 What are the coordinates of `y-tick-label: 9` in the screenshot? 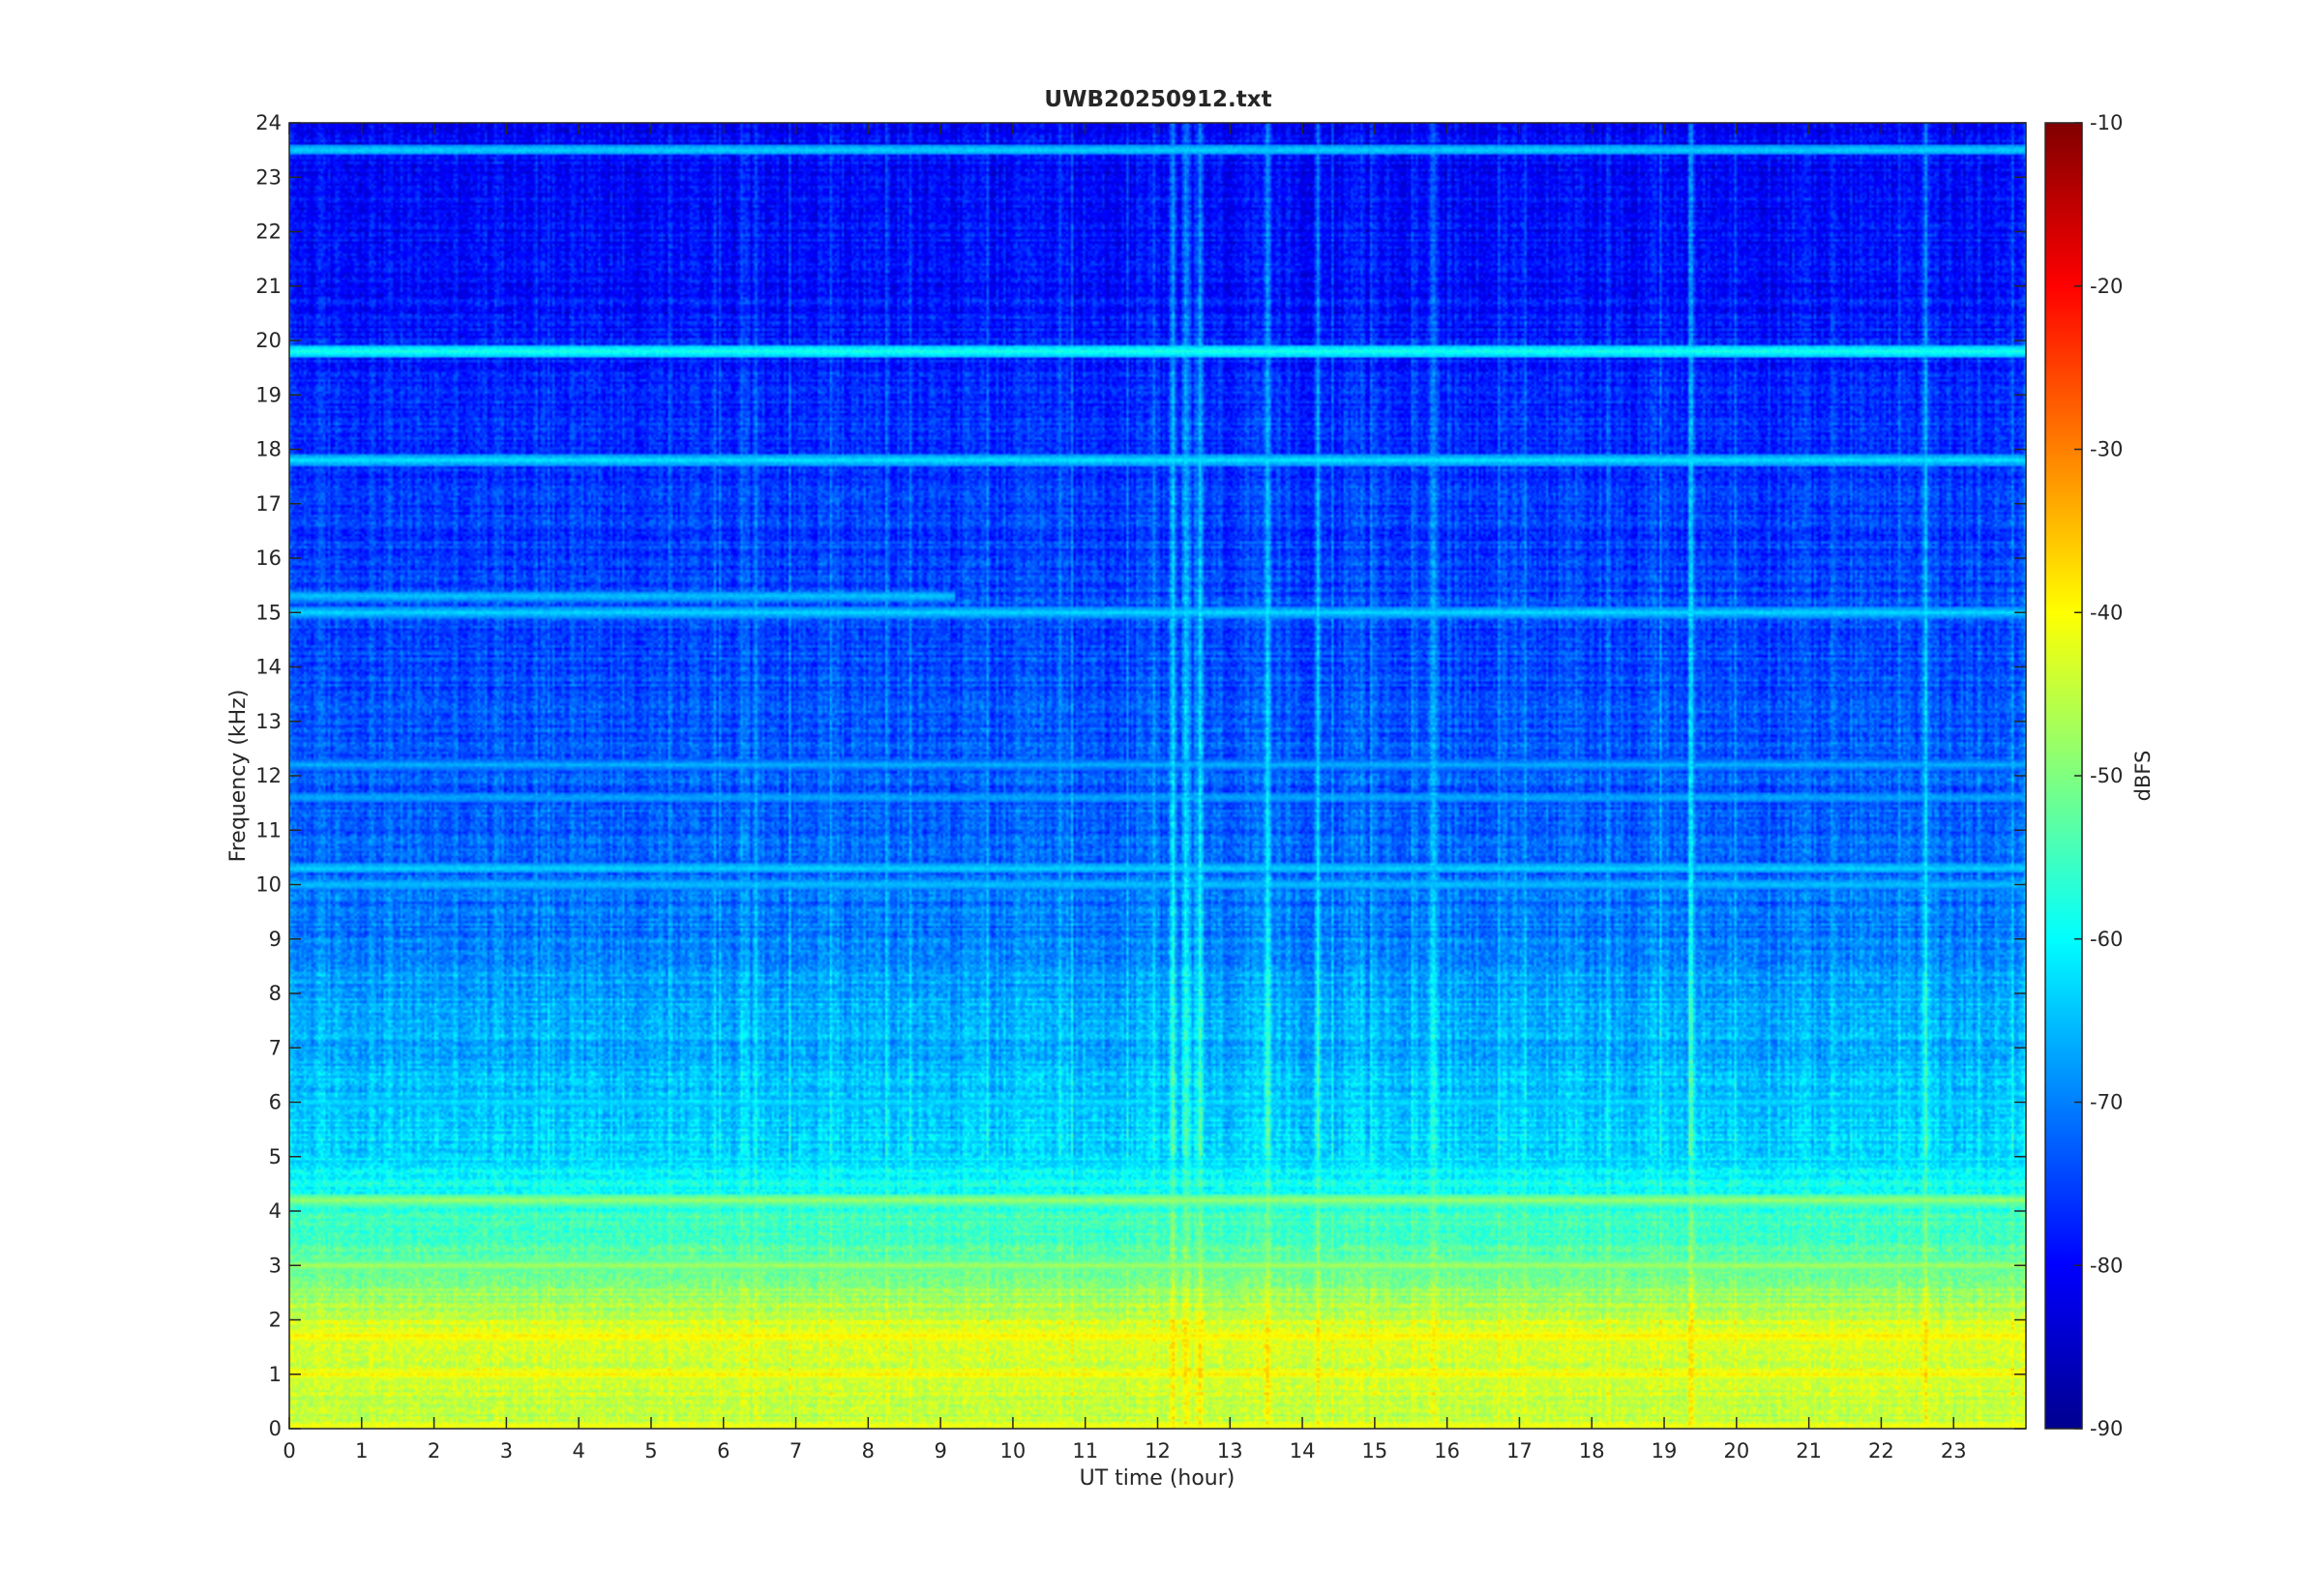 It's located at (275, 939).